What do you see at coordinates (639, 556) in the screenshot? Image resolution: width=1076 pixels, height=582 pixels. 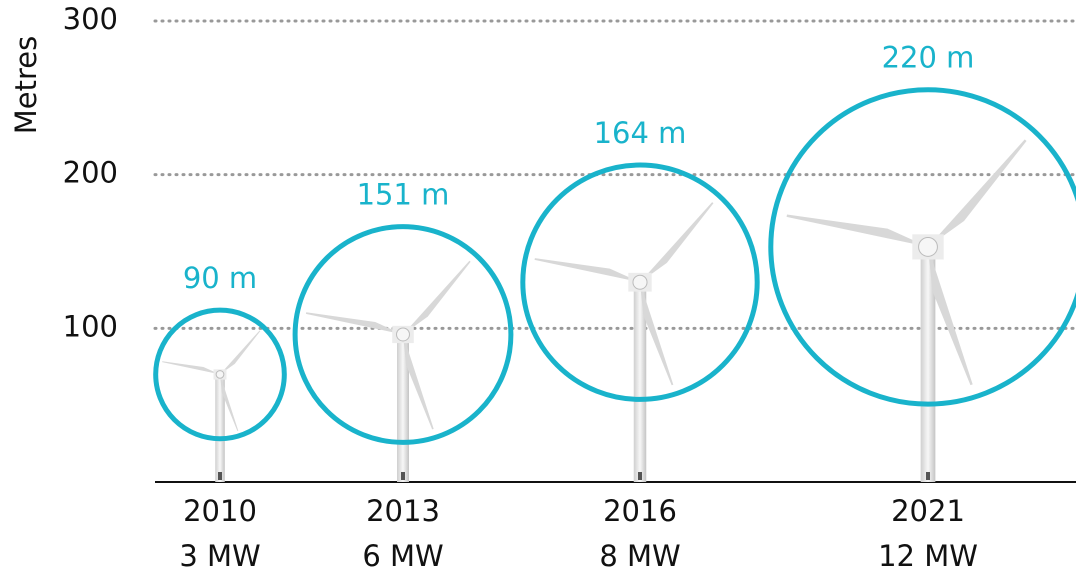 I see `capacity-label: 8 MW` at bounding box center [639, 556].